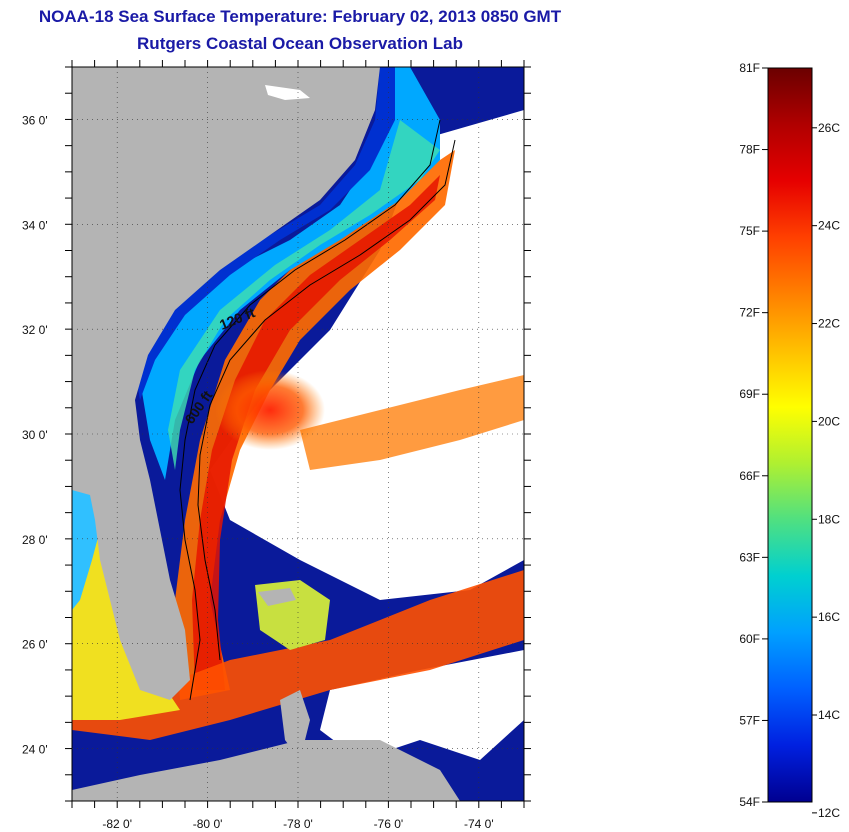 The height and width of the screenshot is (832, 849). I want to click on colorbar-label-f: 78F, so click(749, 150).